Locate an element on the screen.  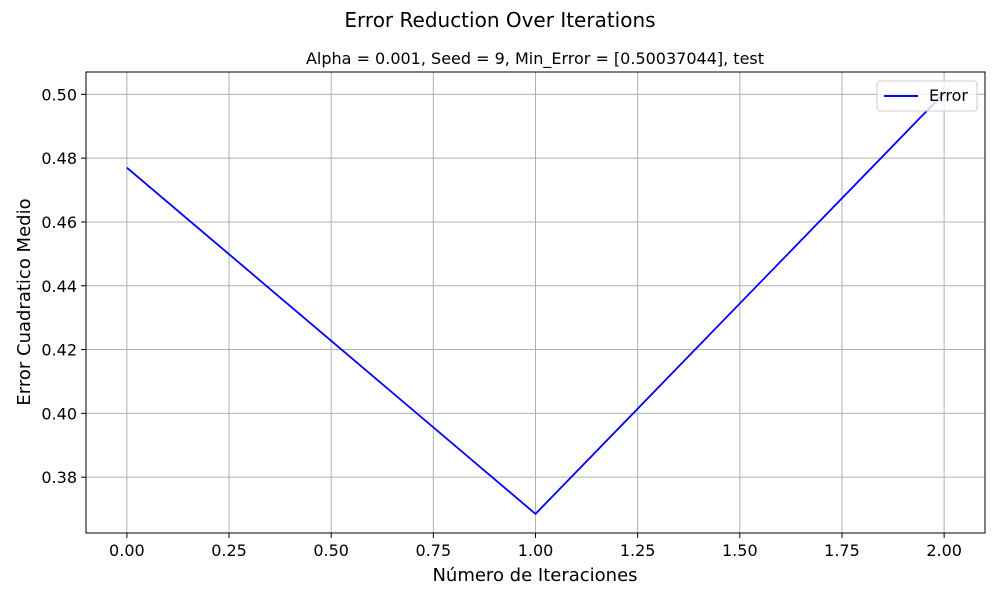
x-axis-ticks: 0.00 0.25 0.50 0.75 1.00 1.25 1.50 1.75 2.00 is located at coordinates (535, 546).